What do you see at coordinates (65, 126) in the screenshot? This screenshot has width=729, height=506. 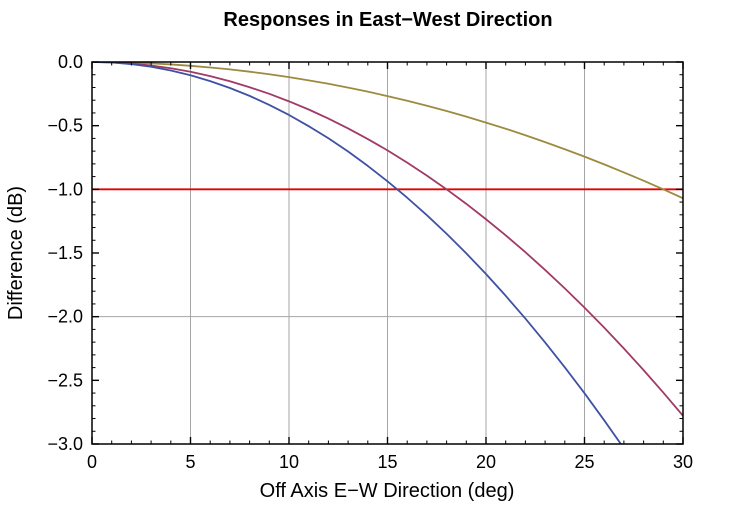 I see `y-tick-label: −0.5` at bounding box center [65, 126].